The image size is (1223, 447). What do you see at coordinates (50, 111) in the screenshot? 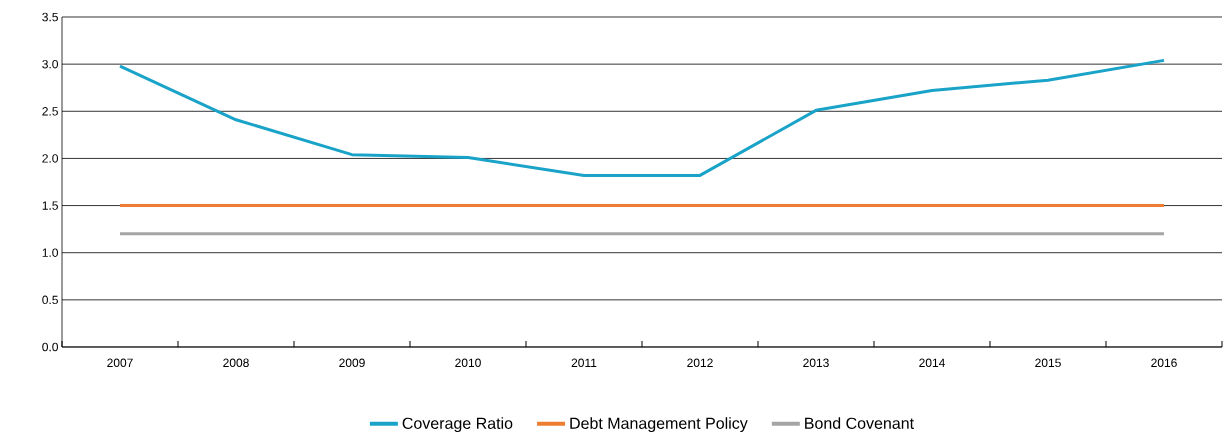
I see `y-tick-label: 2.5` at bounding box center [50, 111].